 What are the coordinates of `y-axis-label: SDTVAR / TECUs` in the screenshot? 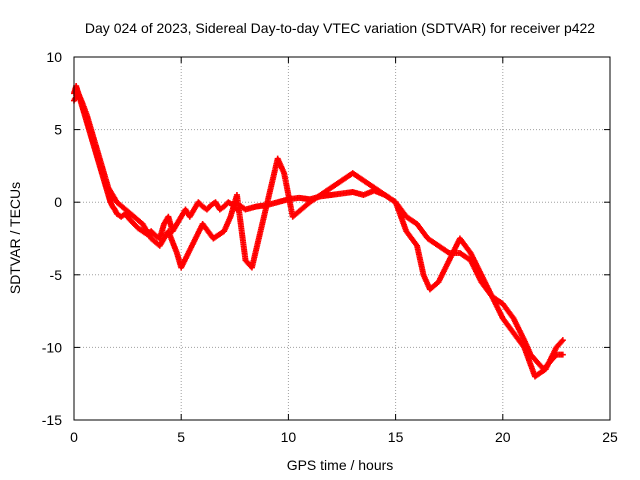 It's located at (15, 238).